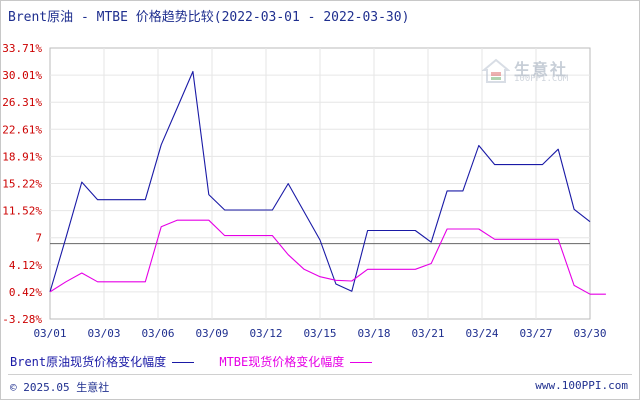 The image size is (640, 400). I want to click on y-tick-label: 15.22%, so click(22, 184).